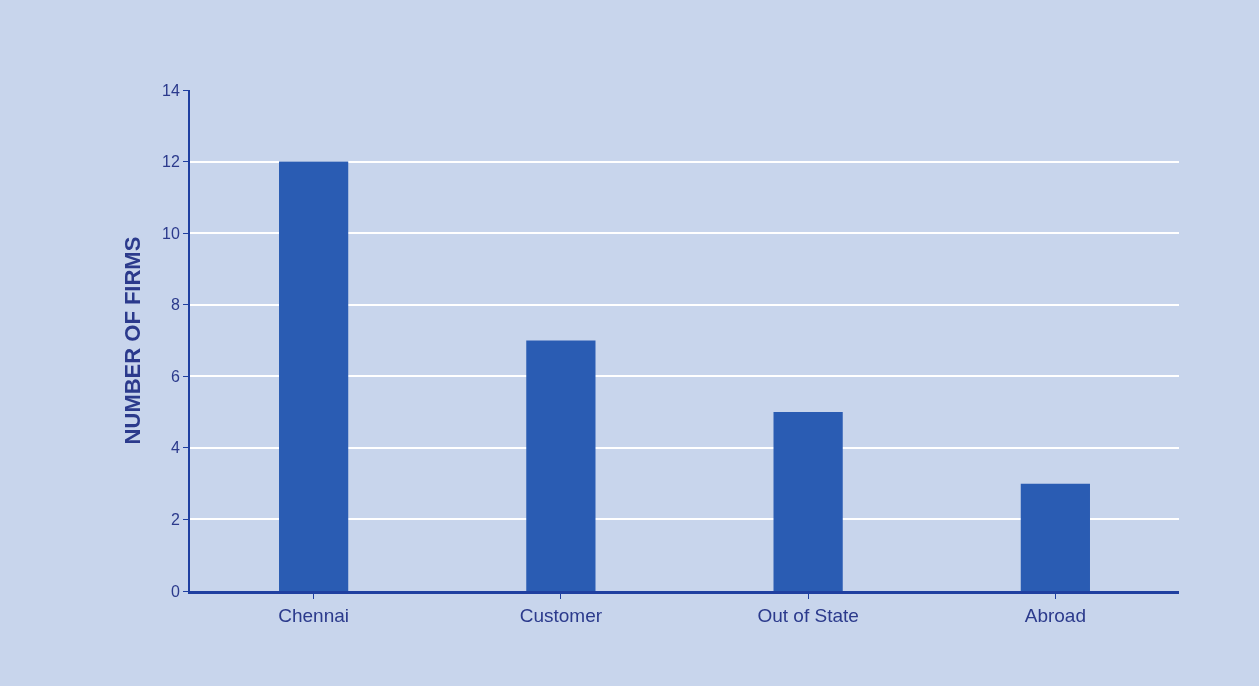 The width and height of the screenshot is (1259, 686). What do you see at coordinates (133, 340) in the screenshot?
I see `y-axis-title: NUMBER OF FIRMS` at bounding box center [133, 340].